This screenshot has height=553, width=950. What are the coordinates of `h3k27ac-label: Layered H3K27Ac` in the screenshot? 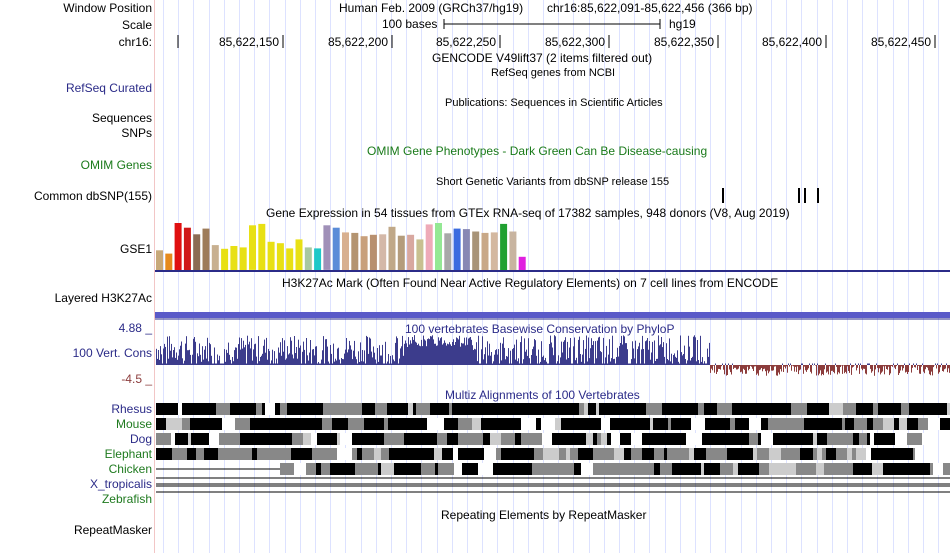 It's located at (103, 298).